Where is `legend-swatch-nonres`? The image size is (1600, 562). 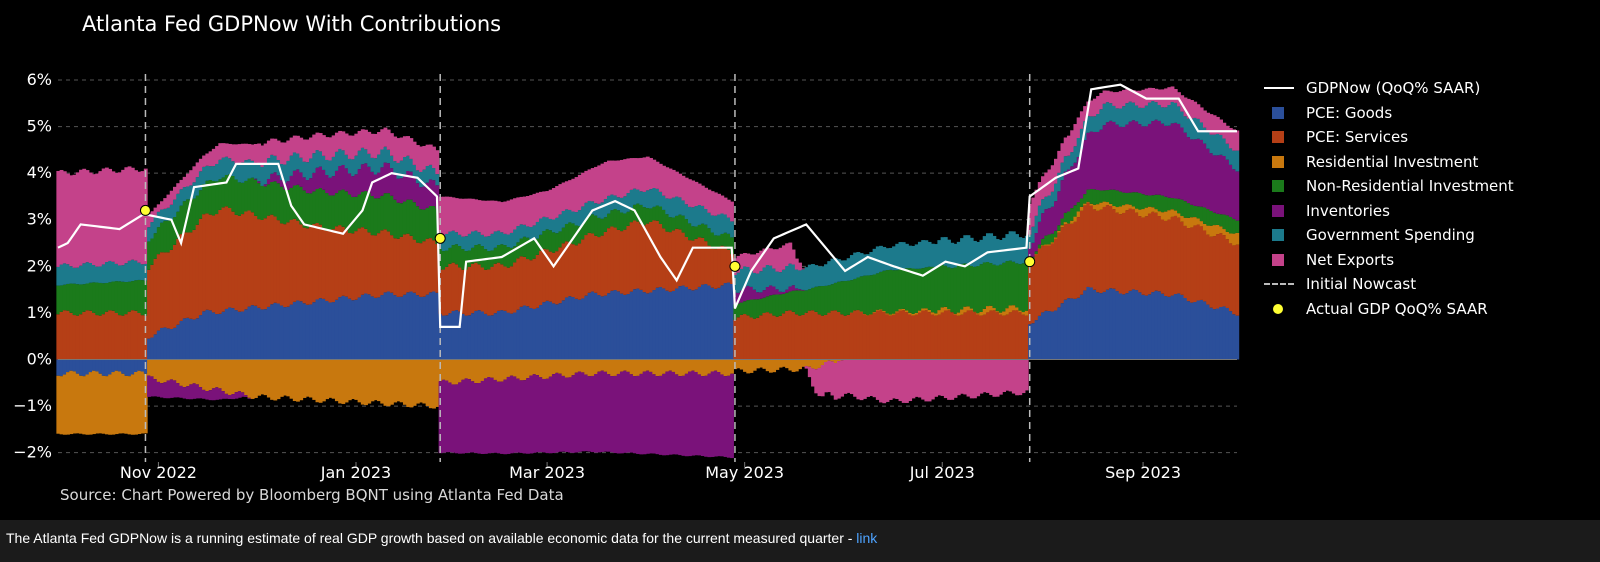 legend-swatch-nonres is located at coordinates (1279, 186).